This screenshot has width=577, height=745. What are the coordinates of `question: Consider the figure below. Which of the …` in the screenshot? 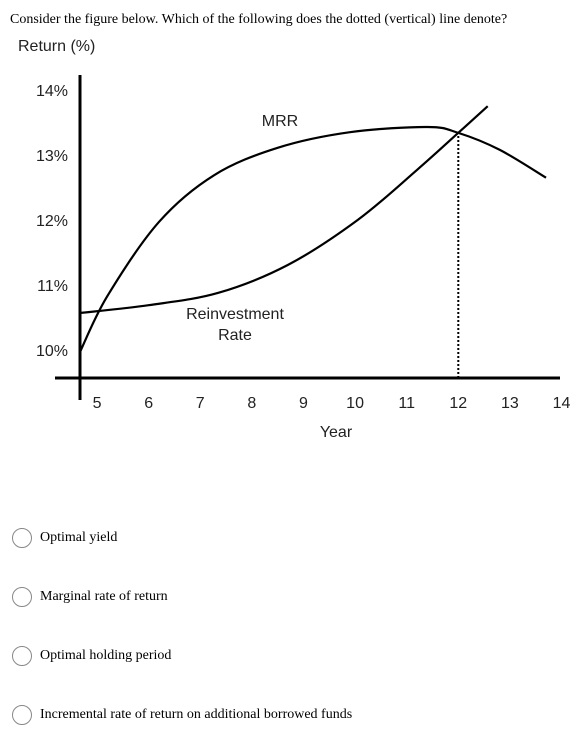 It's located at (259, 19).